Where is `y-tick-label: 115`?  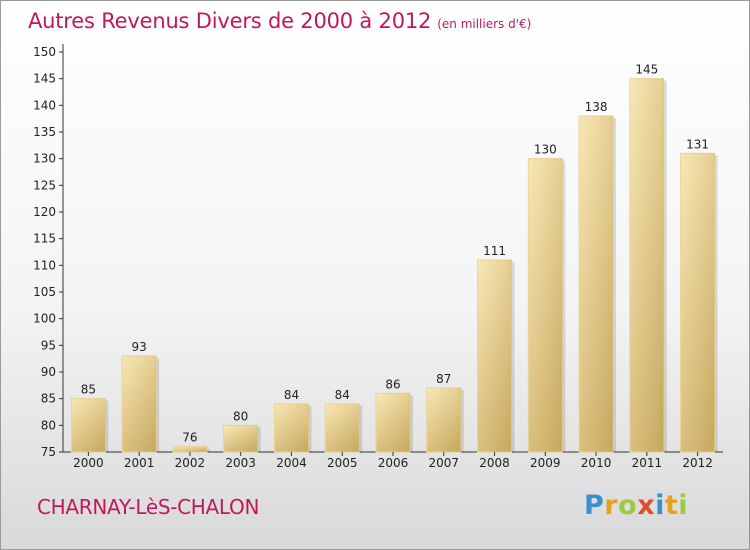
y-tick-label: 115 is located at coordinates (44, 239).